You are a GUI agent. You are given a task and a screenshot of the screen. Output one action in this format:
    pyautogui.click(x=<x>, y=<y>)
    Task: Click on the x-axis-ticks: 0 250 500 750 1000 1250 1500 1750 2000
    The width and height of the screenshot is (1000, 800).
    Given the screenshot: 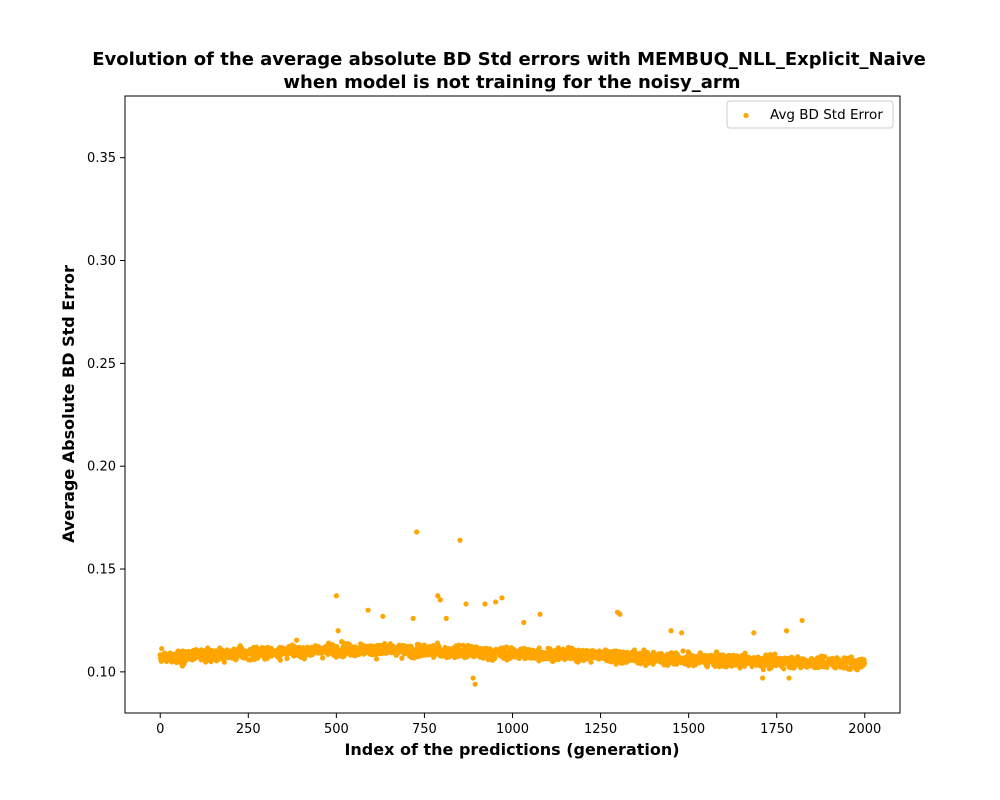 What is the action you would take?
    pyautogui.click(x=518, y=725)
    